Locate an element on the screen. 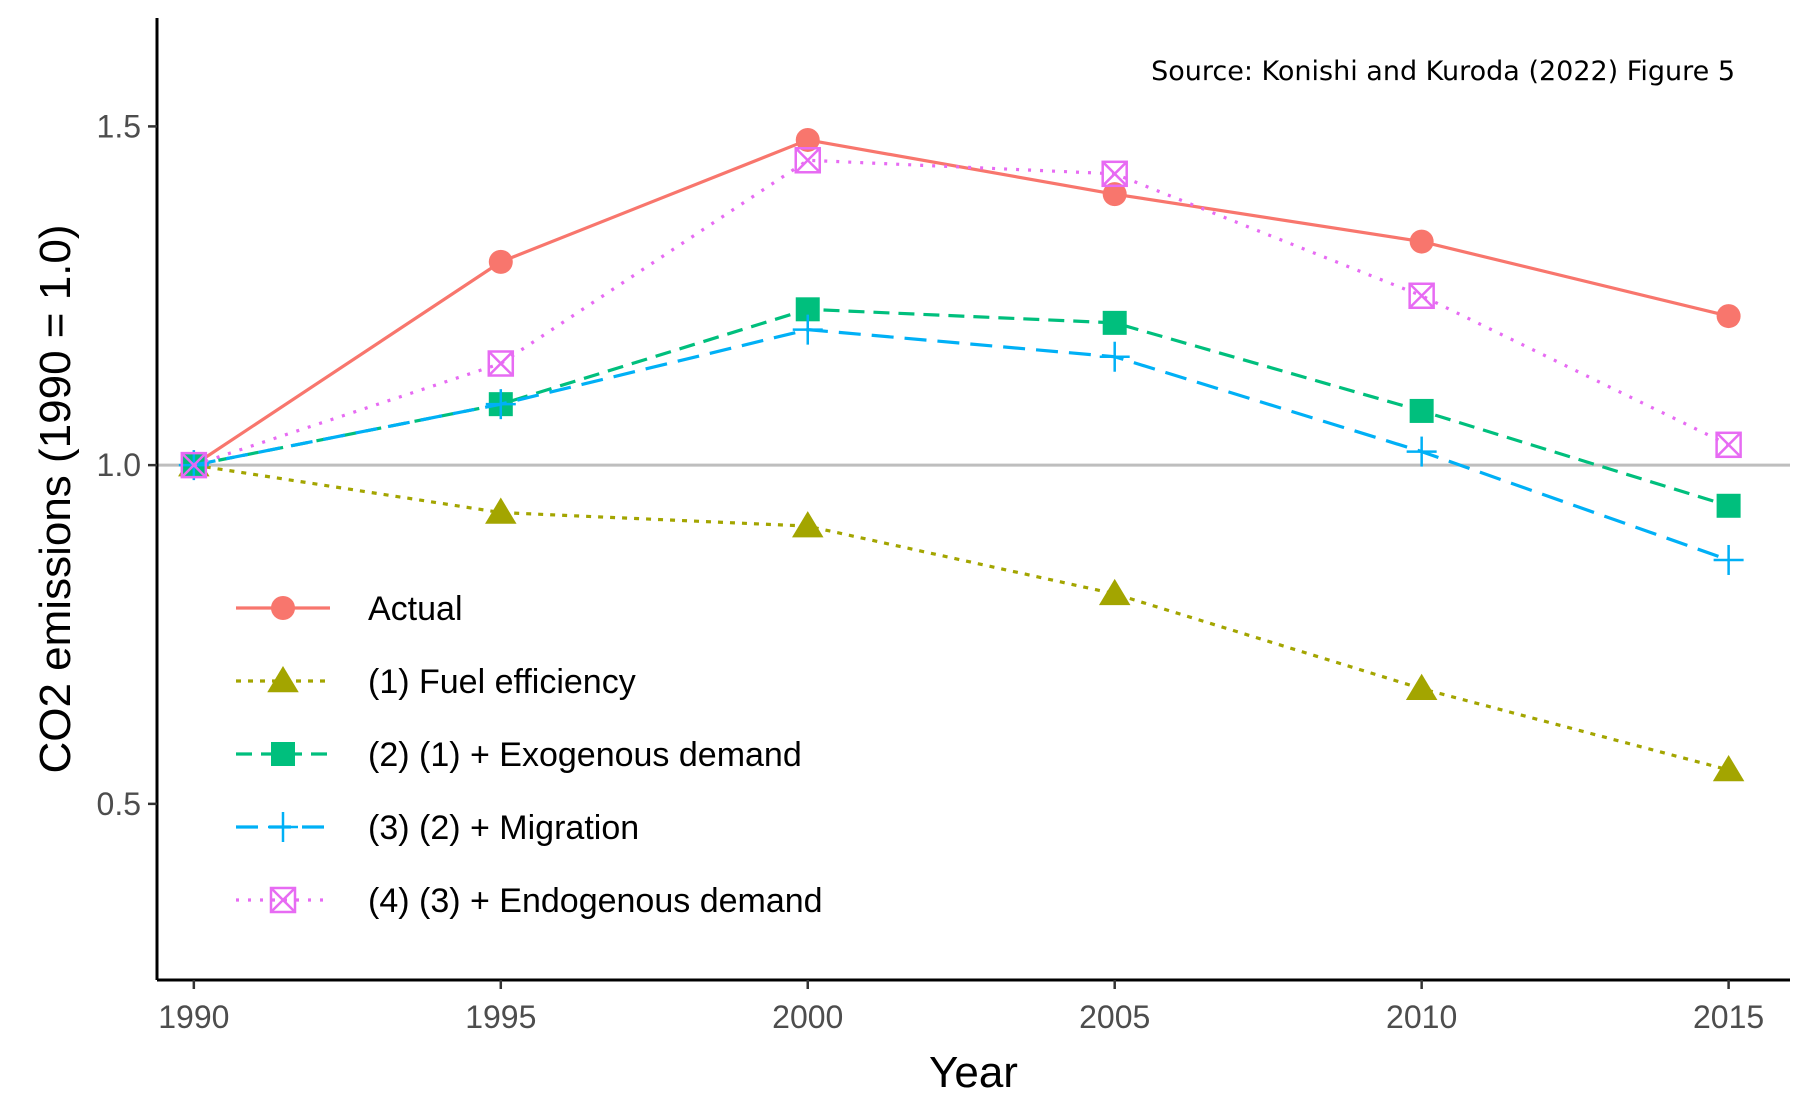 The height and width of the screenshot is (1104, 1800). data-point-s1-2005-shape is located at coordinates (1114, 194).